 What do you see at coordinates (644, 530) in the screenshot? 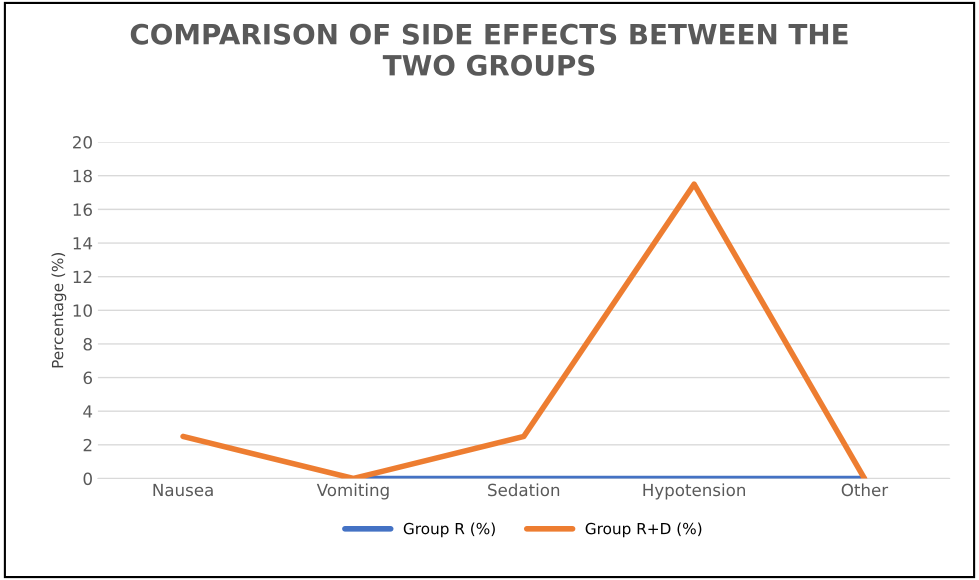
I see `legend-label: Group R+D (%)` at bounding box center [644, 530].